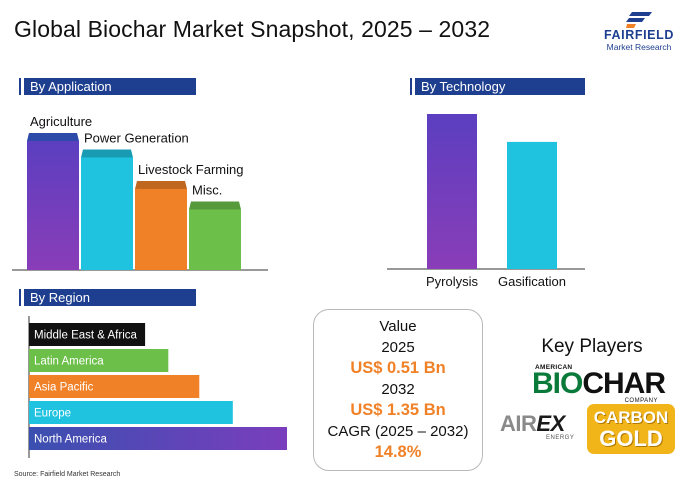 The height and width of the screenshot is (485, 691). I want to click on airex-logo: AIREX ENERGY, so click(540, 427).